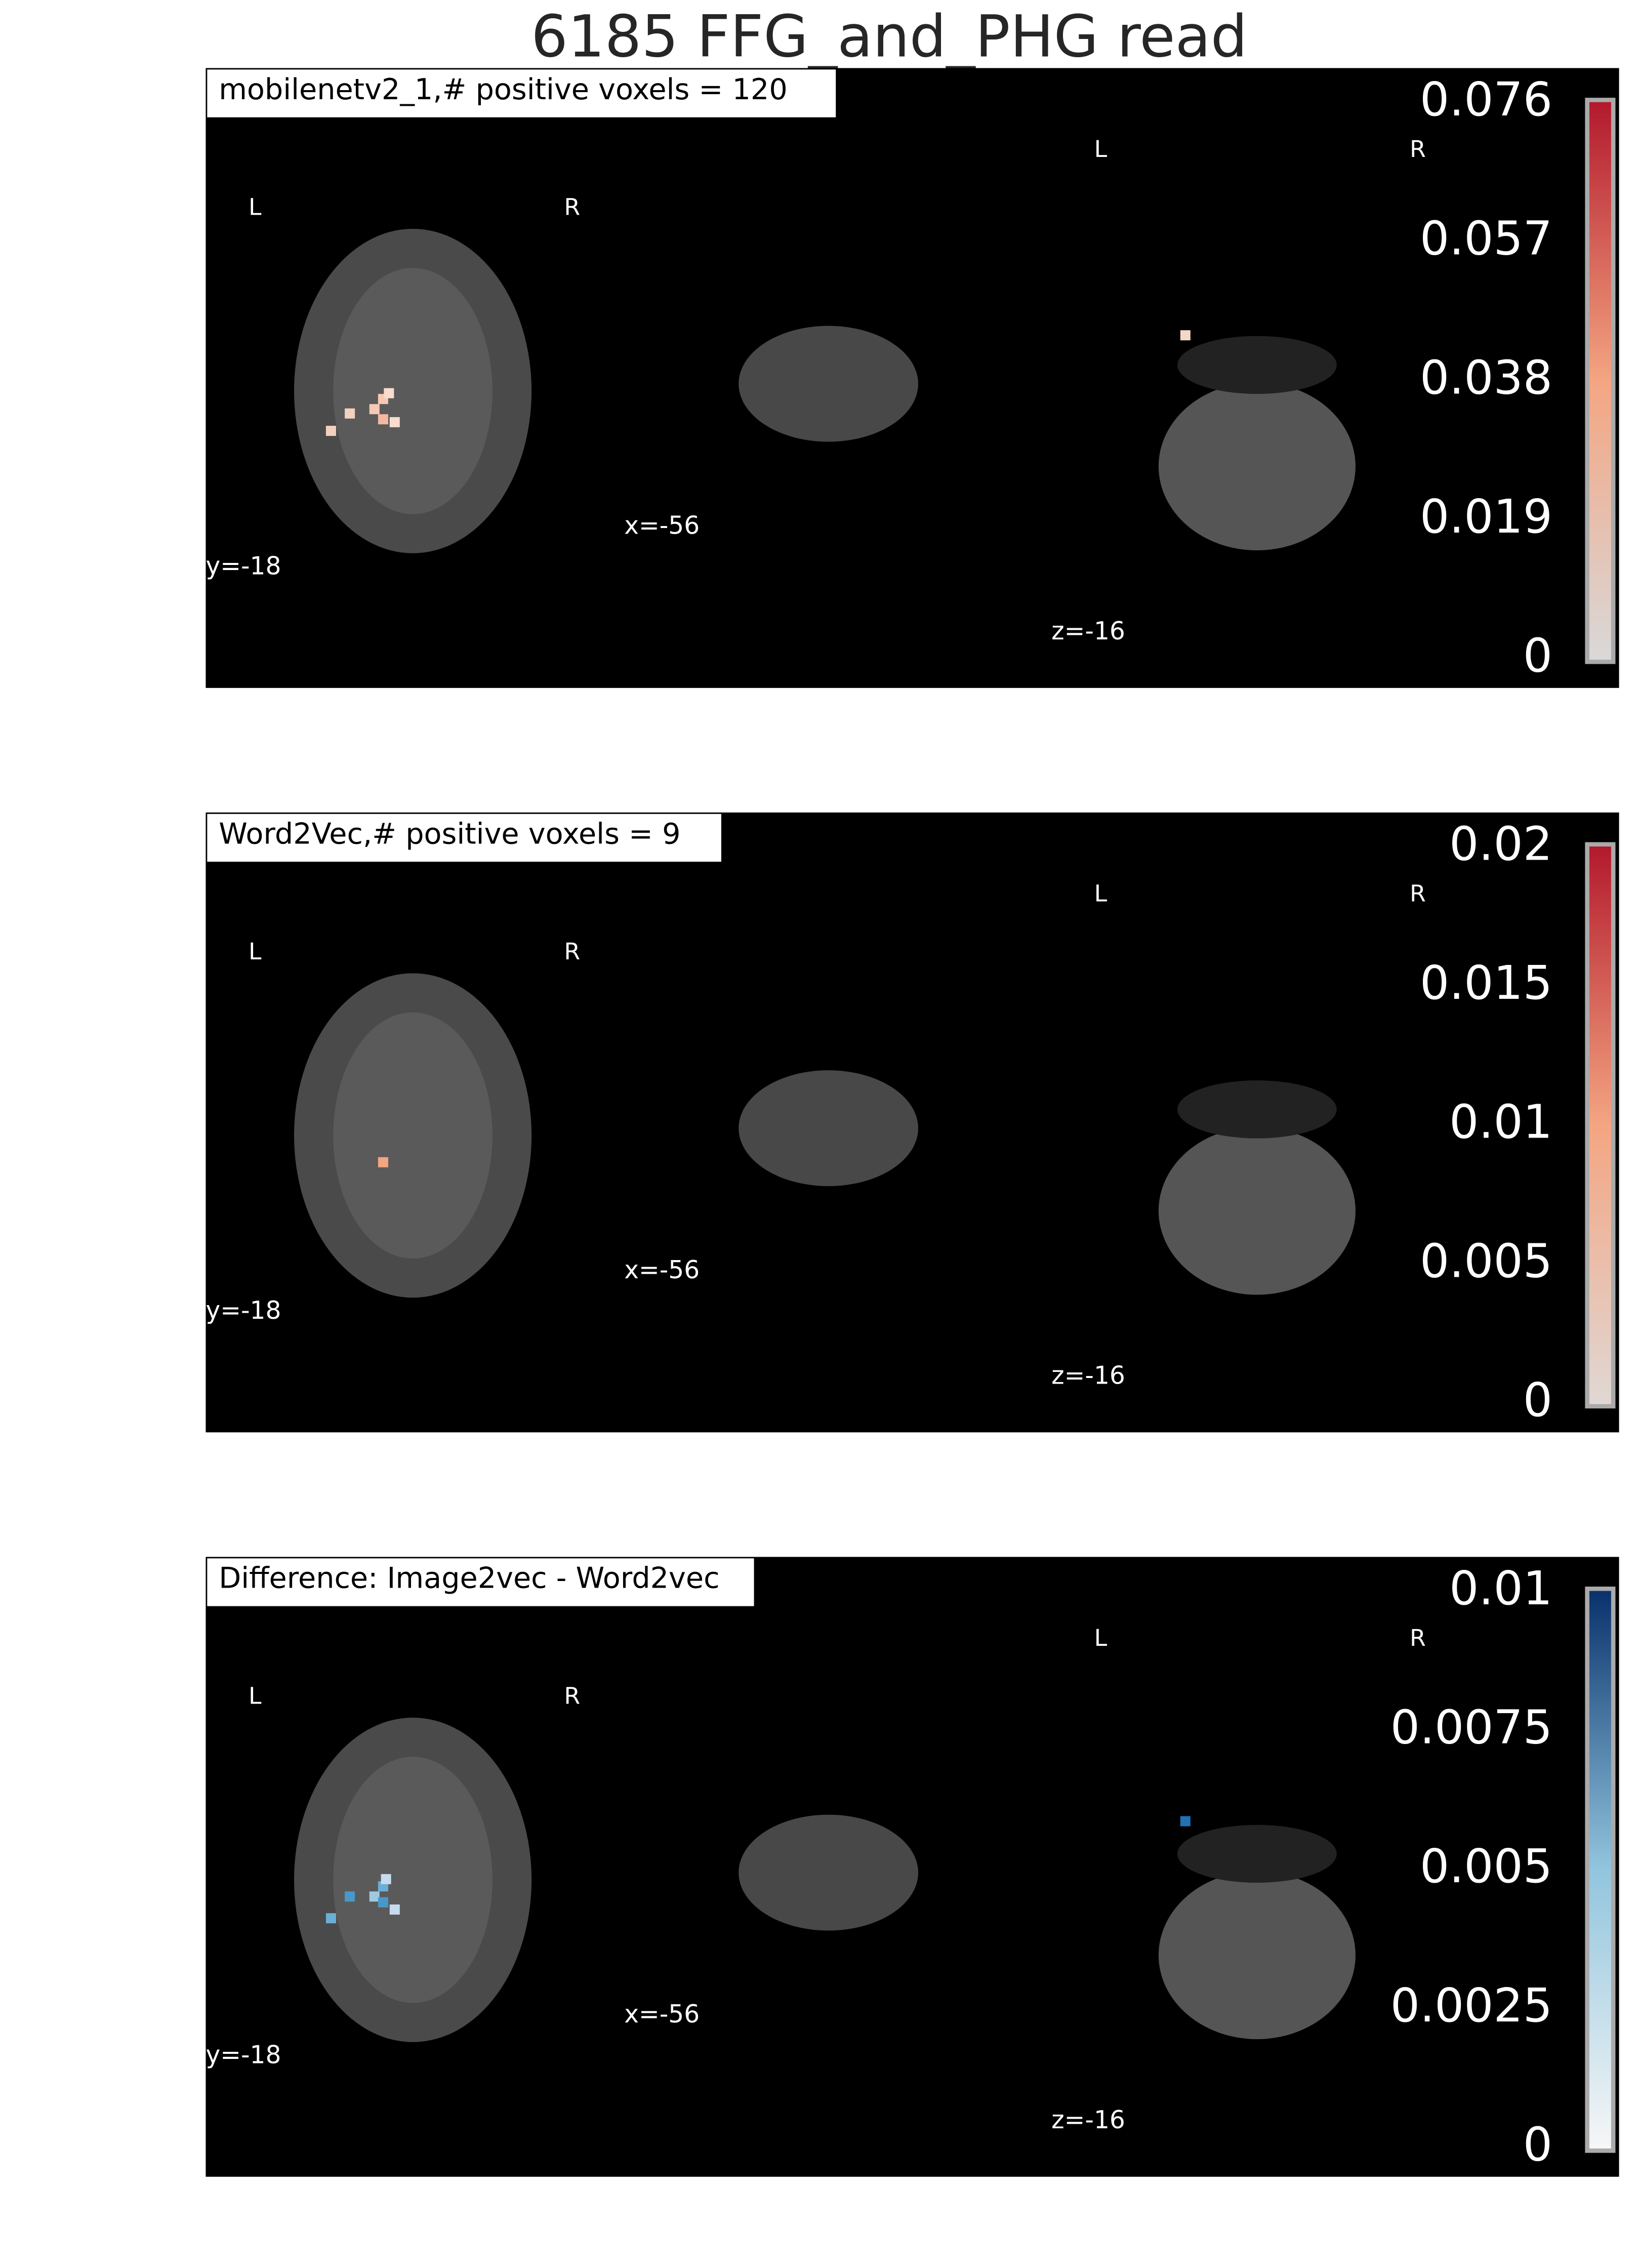 This screenshot has height=2268, width=1638. Describe the element at coordinates (1486, 517) in the screenshot. I see `colorbar-tick-label: 0.019` at that location.